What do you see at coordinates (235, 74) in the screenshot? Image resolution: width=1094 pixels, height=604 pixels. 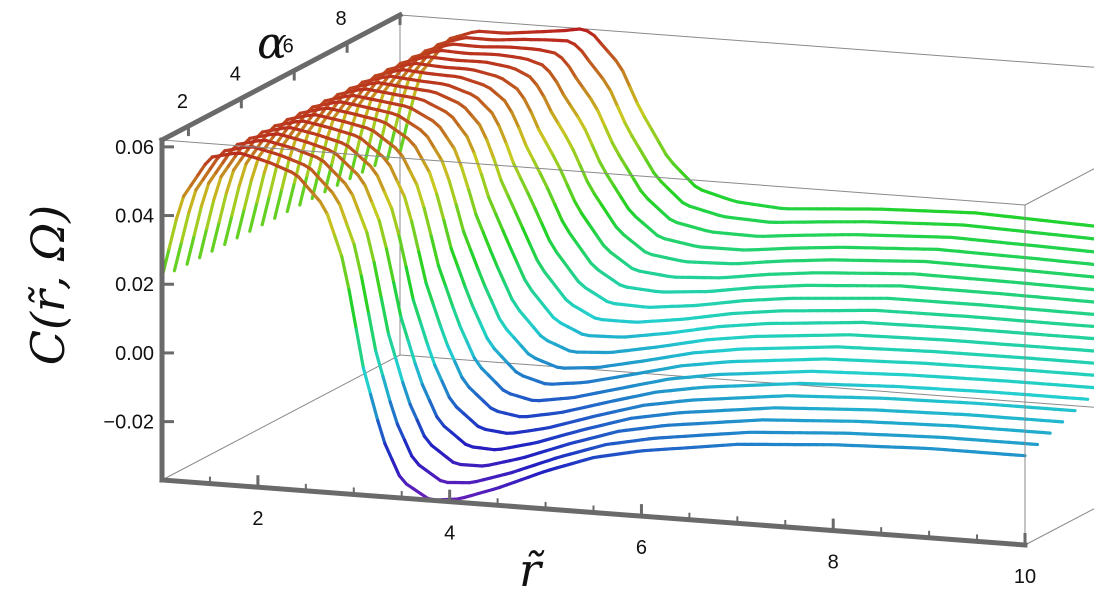 I see `alpha-tick-label: 4` at bounding box center [235, 74].